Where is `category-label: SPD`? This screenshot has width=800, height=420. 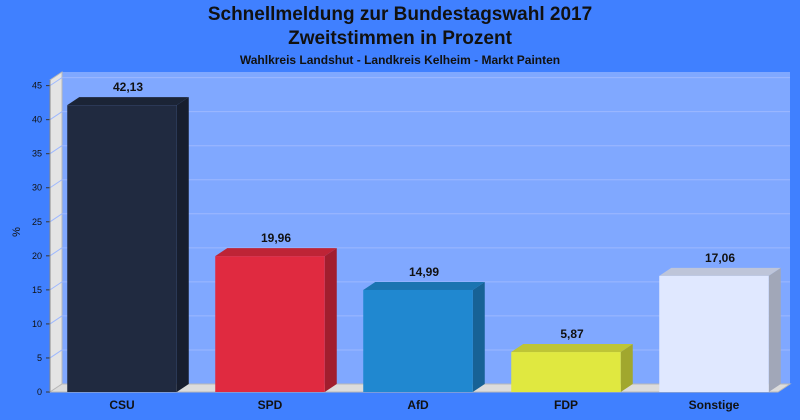 category-label: SPD is located at coordinates (270, 405).